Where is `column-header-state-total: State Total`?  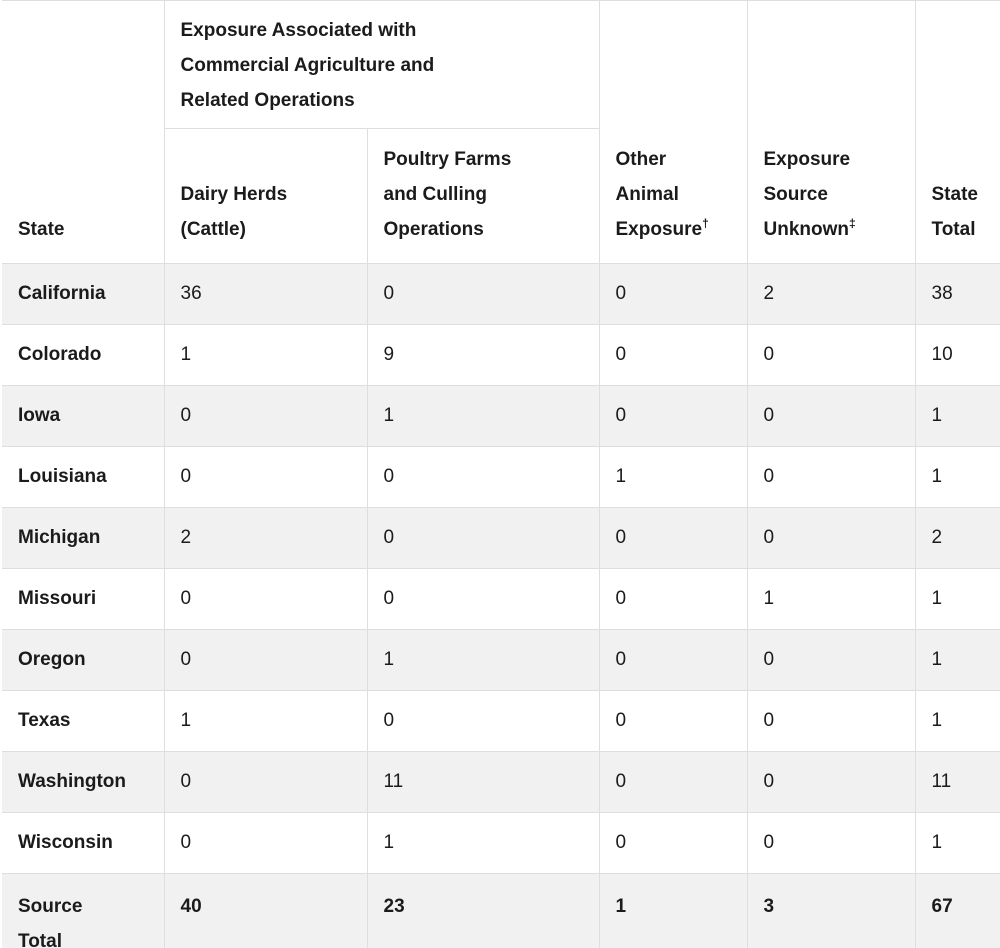 column-header-state-total: State Total is located at coordinates (957, 132).